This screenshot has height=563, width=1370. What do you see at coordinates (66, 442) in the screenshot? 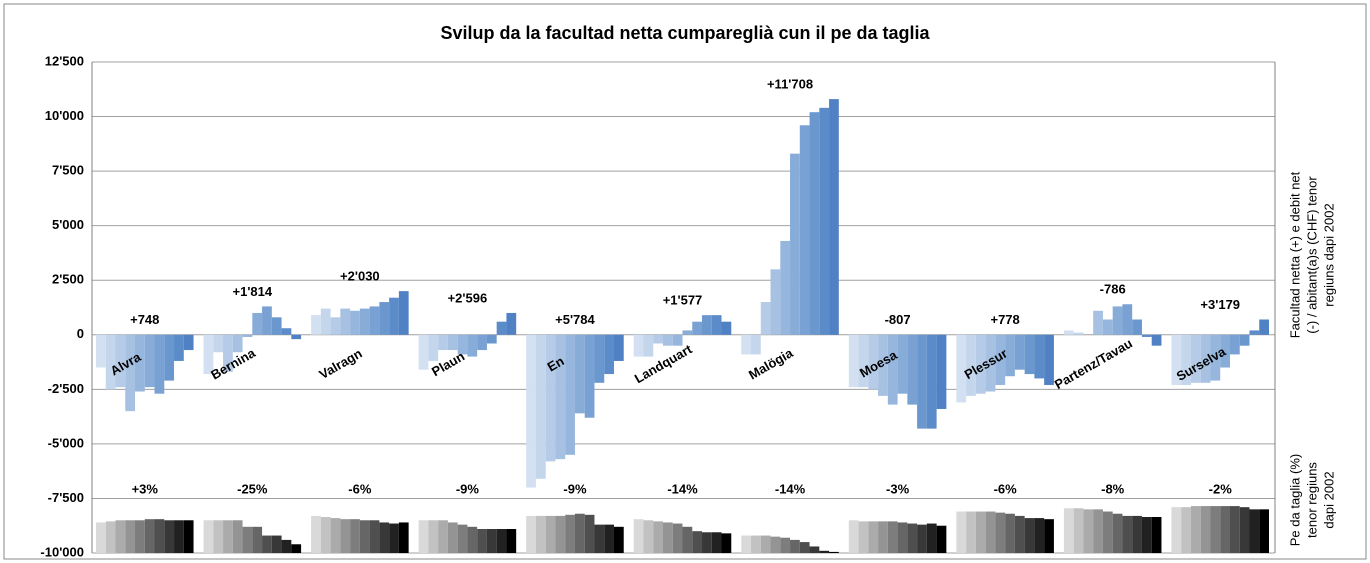
I see `y-tick-label: -5'000` at bounding box center [66, 442].